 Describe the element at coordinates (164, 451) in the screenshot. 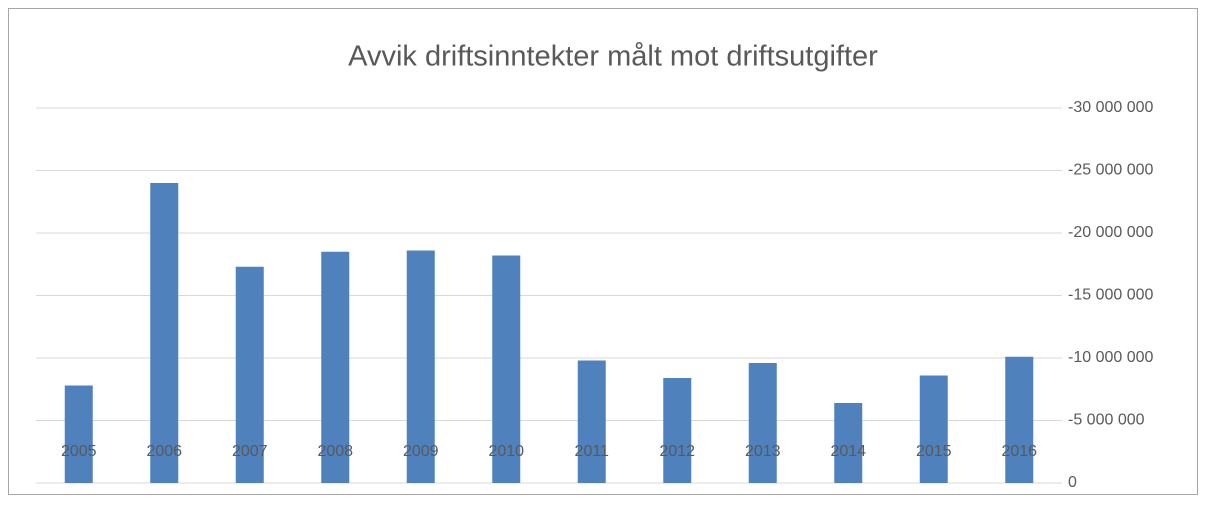

I see `x-tick-label: 2006` at that location.